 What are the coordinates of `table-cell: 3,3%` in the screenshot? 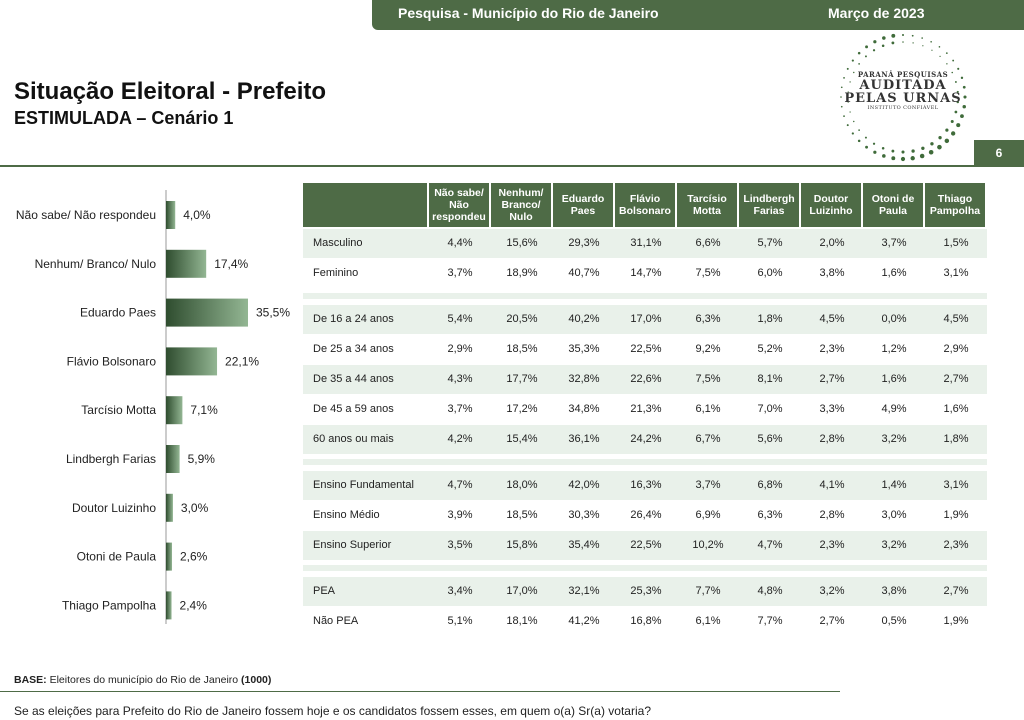 It's located at (832, 409).